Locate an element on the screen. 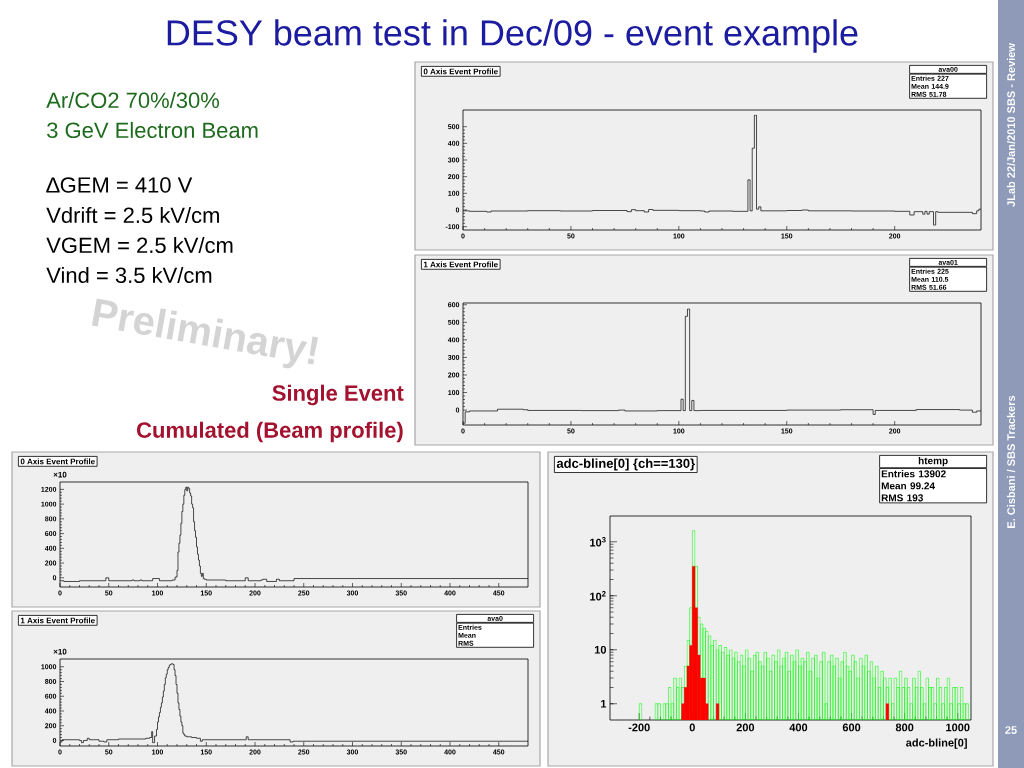 Image resolution: width=1024 pixels, height=768 pixels. x-axis-title: adc-bline[0] is located at coordinates (936, 743).